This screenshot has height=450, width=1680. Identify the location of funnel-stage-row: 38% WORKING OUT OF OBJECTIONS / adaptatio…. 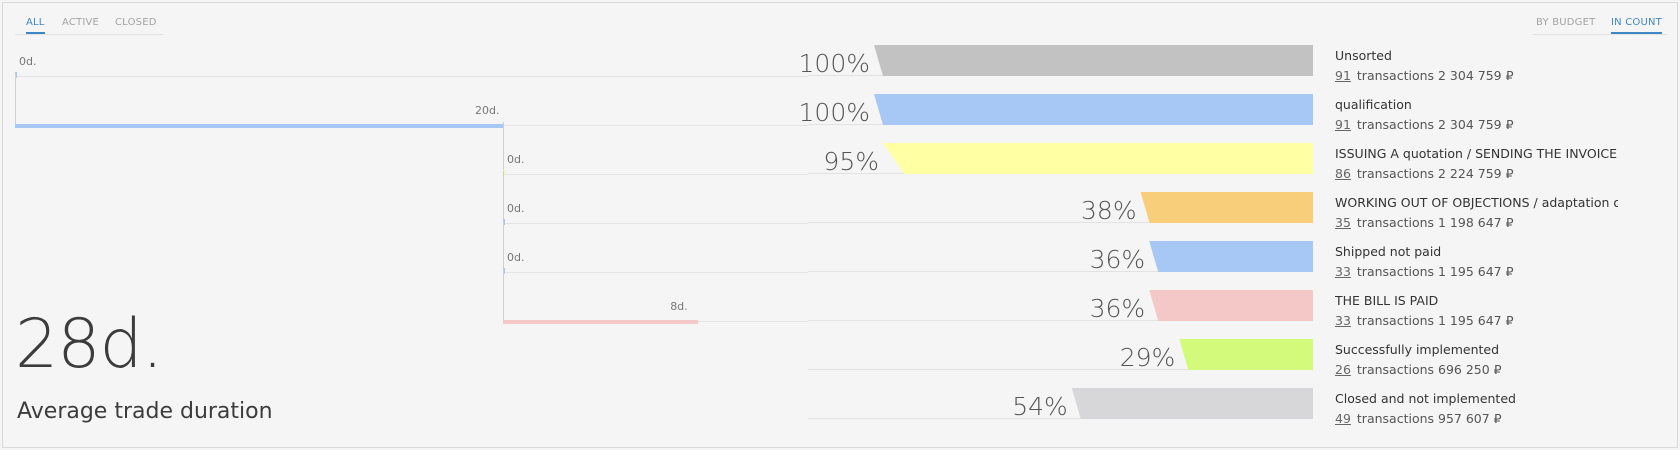
(841, 216).